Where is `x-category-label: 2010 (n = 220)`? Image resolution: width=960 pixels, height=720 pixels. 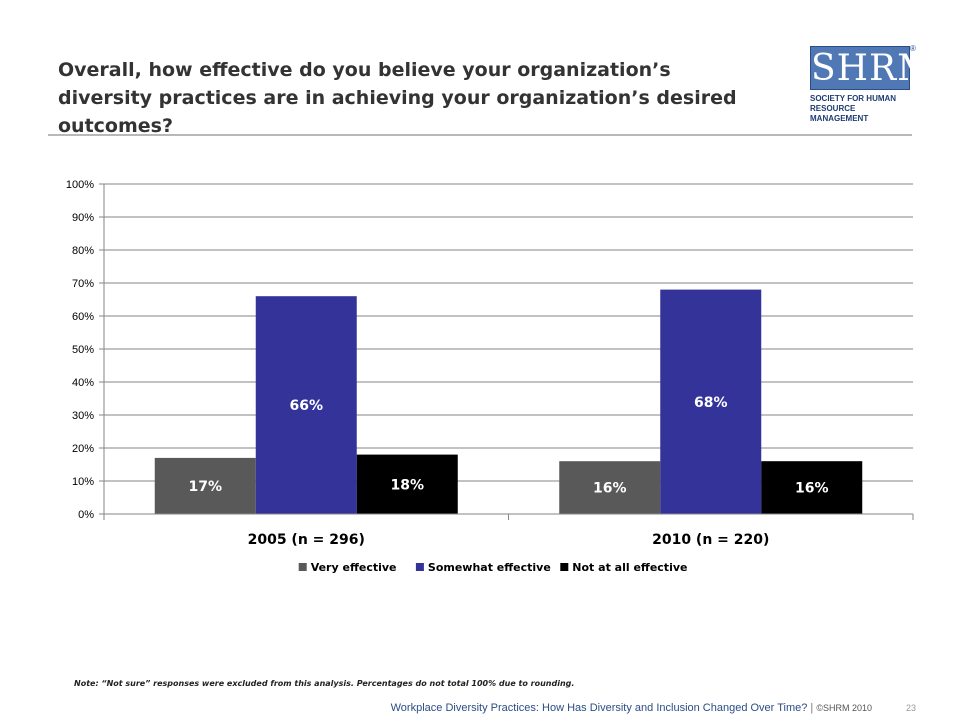 x-category-label: 2010 (n = 220) is located at coordinates (710, 540).